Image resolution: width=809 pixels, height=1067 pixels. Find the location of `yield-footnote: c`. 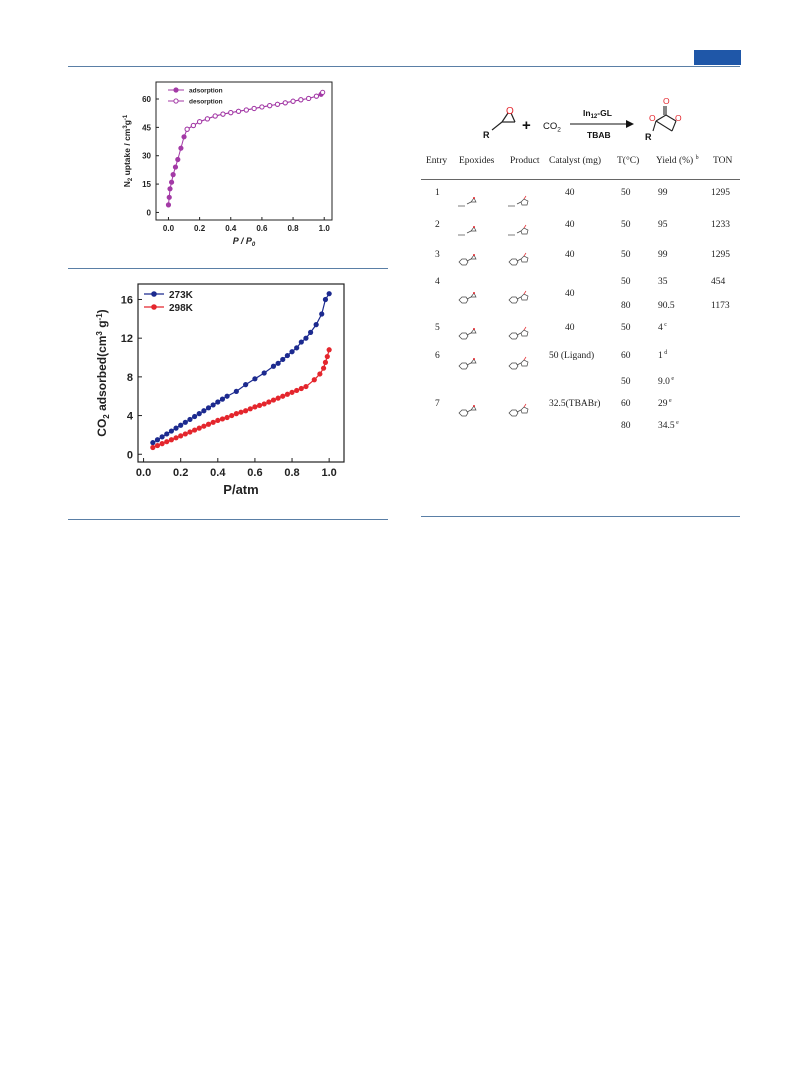

yield-footnote: c is located at coordinates (664, 324).